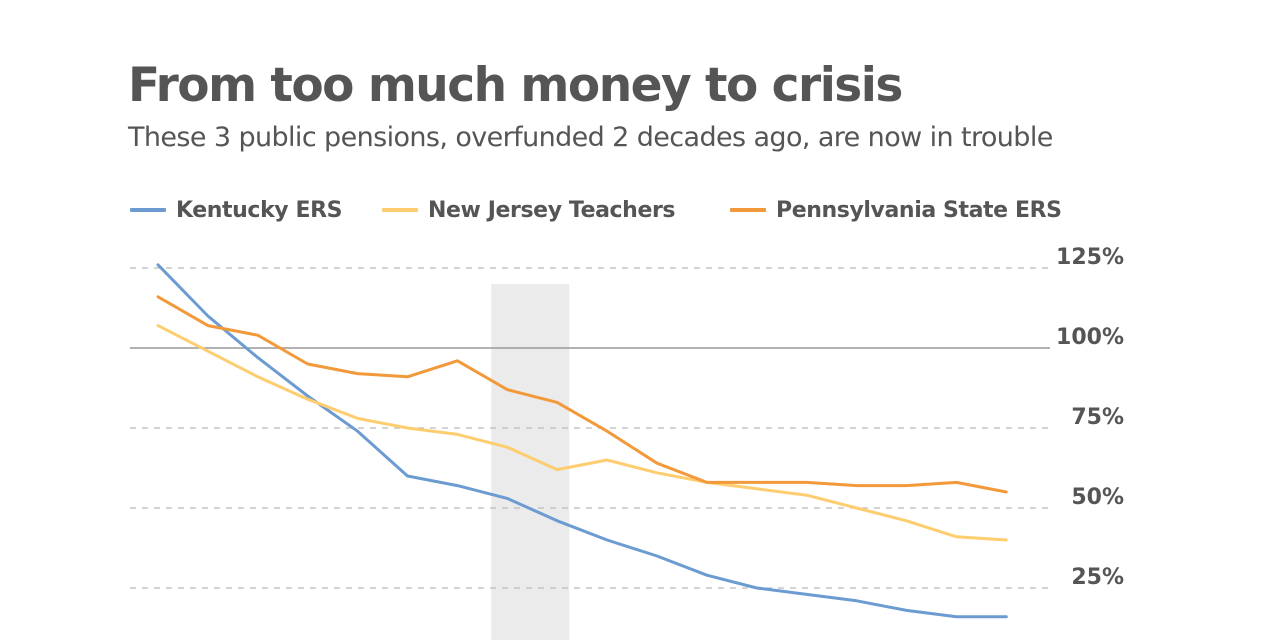 This screenshot has width=1280, height=640. I want to click on y-tick-label-layer: 25% 50% 75% 100% 125%, so click(1090, 417).